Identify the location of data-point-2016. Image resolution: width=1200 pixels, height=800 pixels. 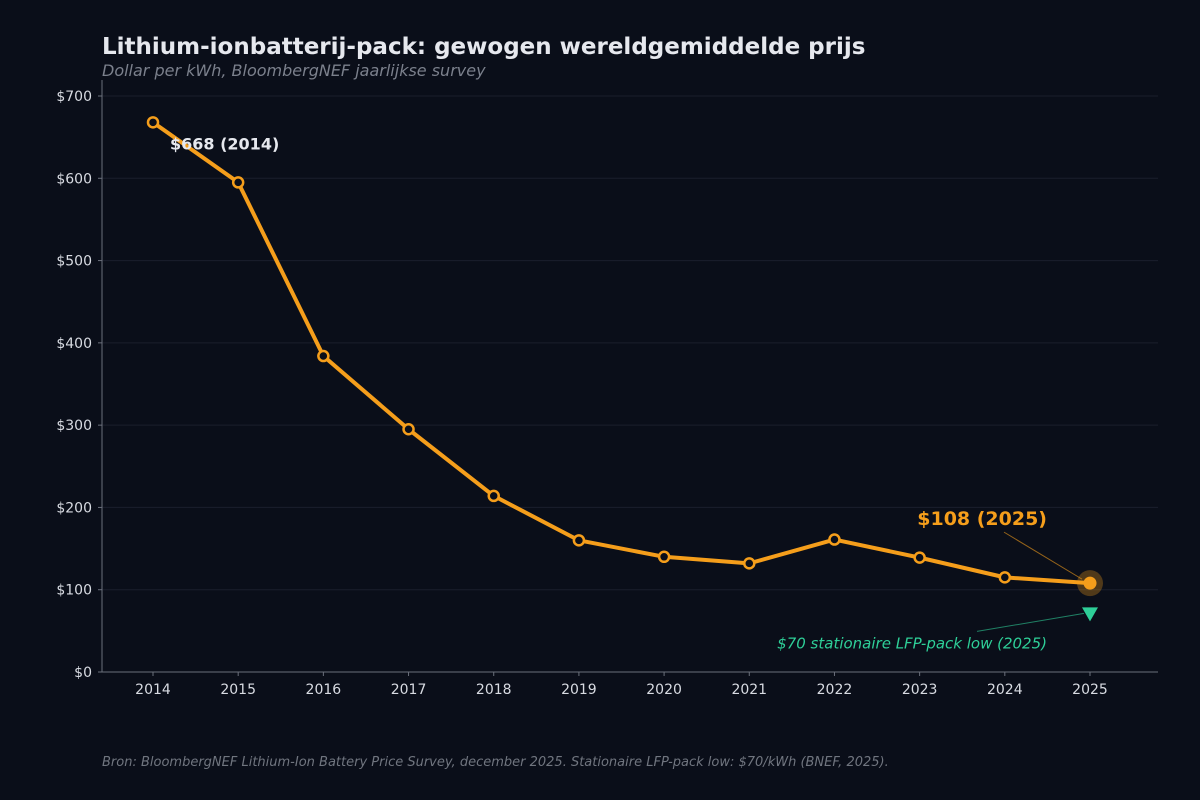
(323, 356).